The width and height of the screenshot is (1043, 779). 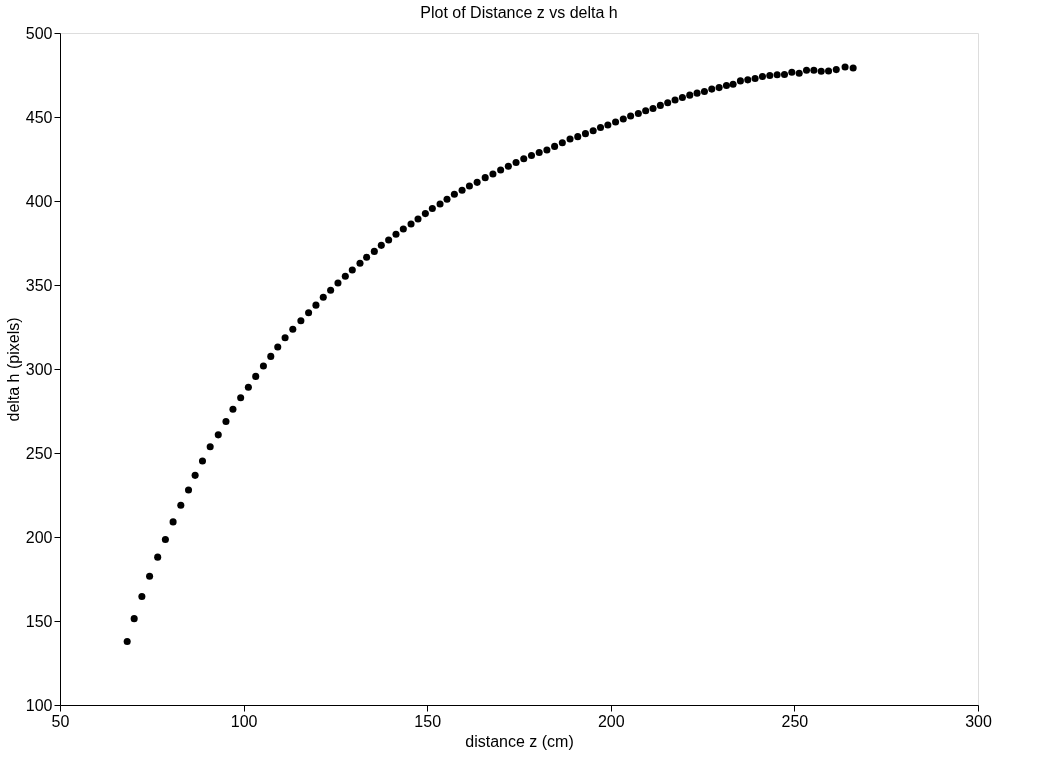 I want to click on x-tick-label: 200, so click(x=611, y=721).